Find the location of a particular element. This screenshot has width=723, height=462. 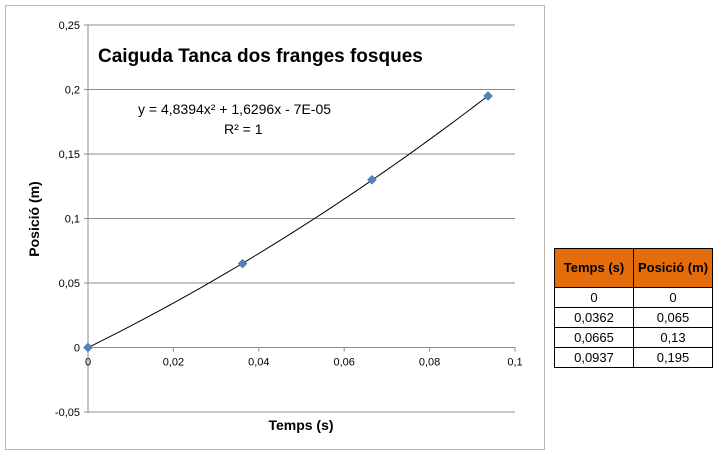

table-cell-temps: 0,0937 is located at coordinates (594, 357).